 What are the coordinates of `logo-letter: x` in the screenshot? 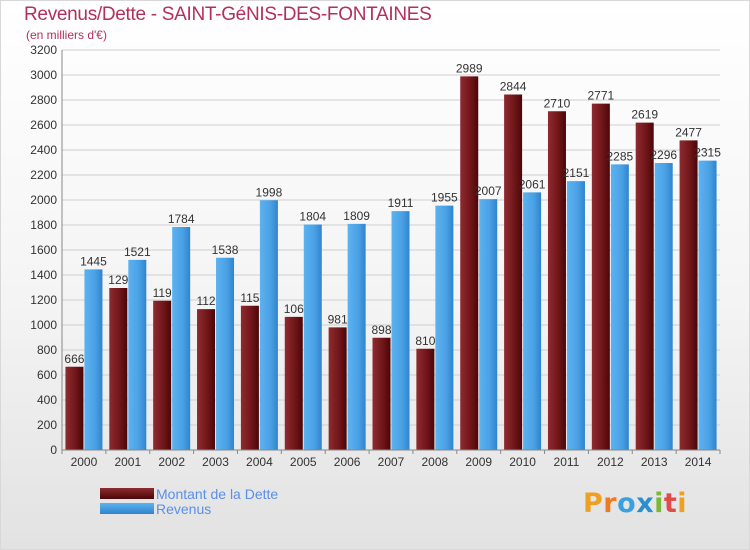 It's located at (645, 503).